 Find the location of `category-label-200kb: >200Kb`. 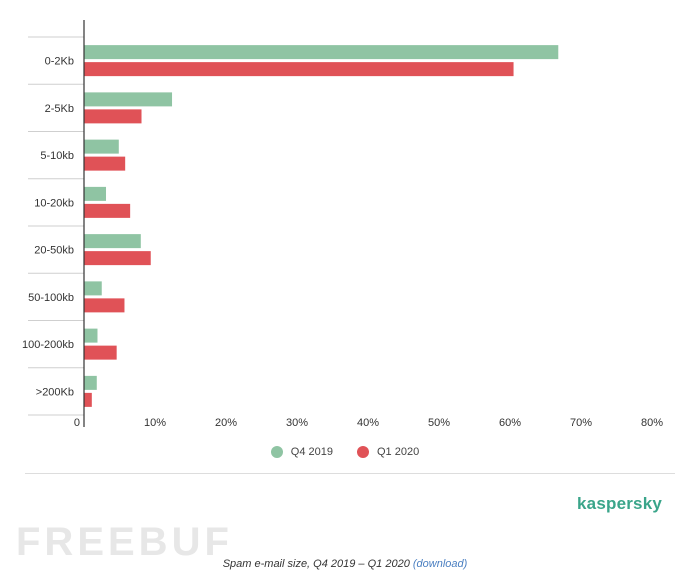

category-label-200kb: >200Kb is located at coordinates (55, 392).